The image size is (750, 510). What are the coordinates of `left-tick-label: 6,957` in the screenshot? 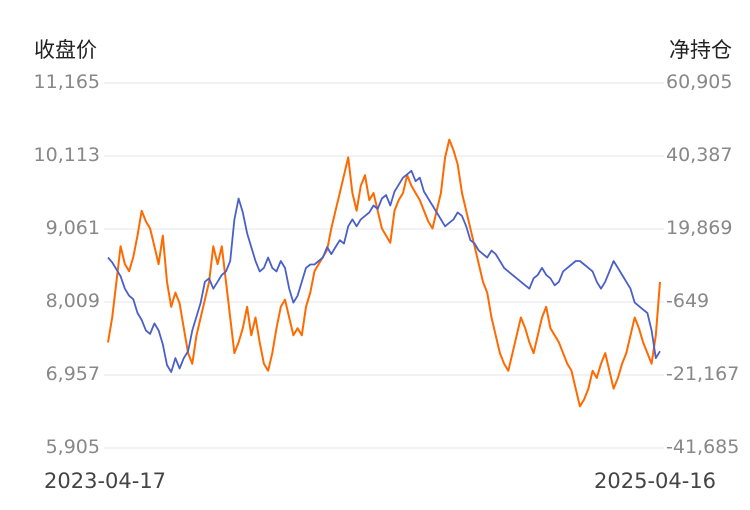 It's located at (72, 374).